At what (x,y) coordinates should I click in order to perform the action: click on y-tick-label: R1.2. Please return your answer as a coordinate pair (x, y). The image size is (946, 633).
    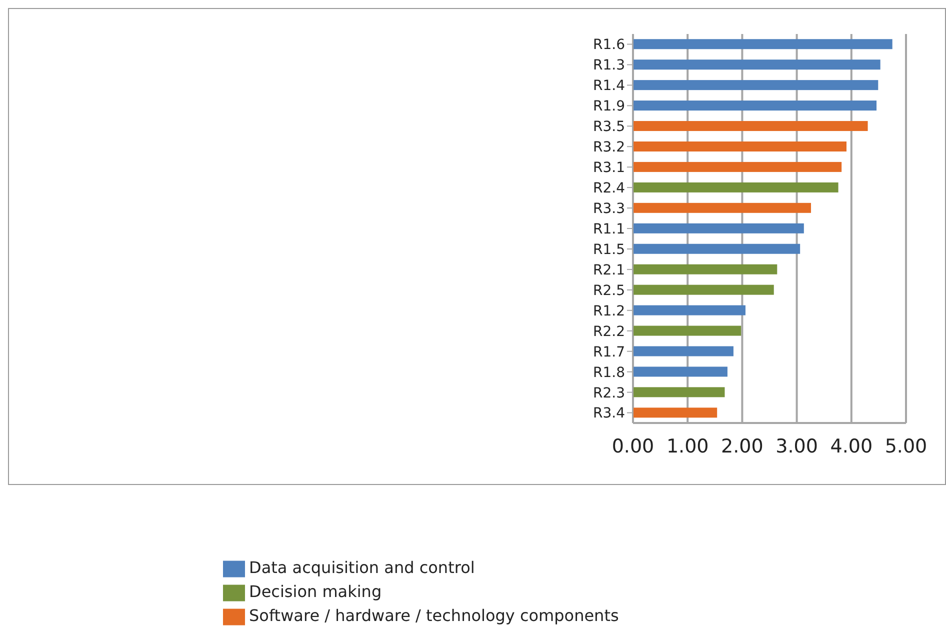
    Looking at the image, I should click on (609, 311).